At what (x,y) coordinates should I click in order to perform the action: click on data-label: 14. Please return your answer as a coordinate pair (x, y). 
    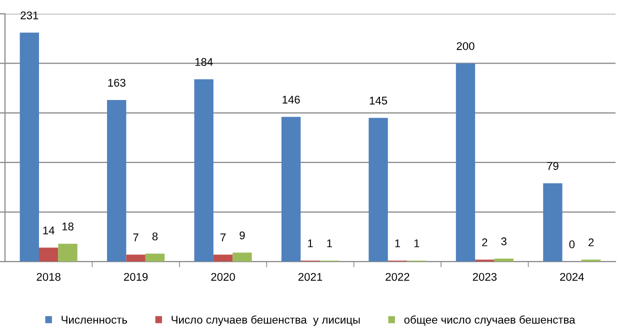
    Looking at the image, I should click on (48, 230).